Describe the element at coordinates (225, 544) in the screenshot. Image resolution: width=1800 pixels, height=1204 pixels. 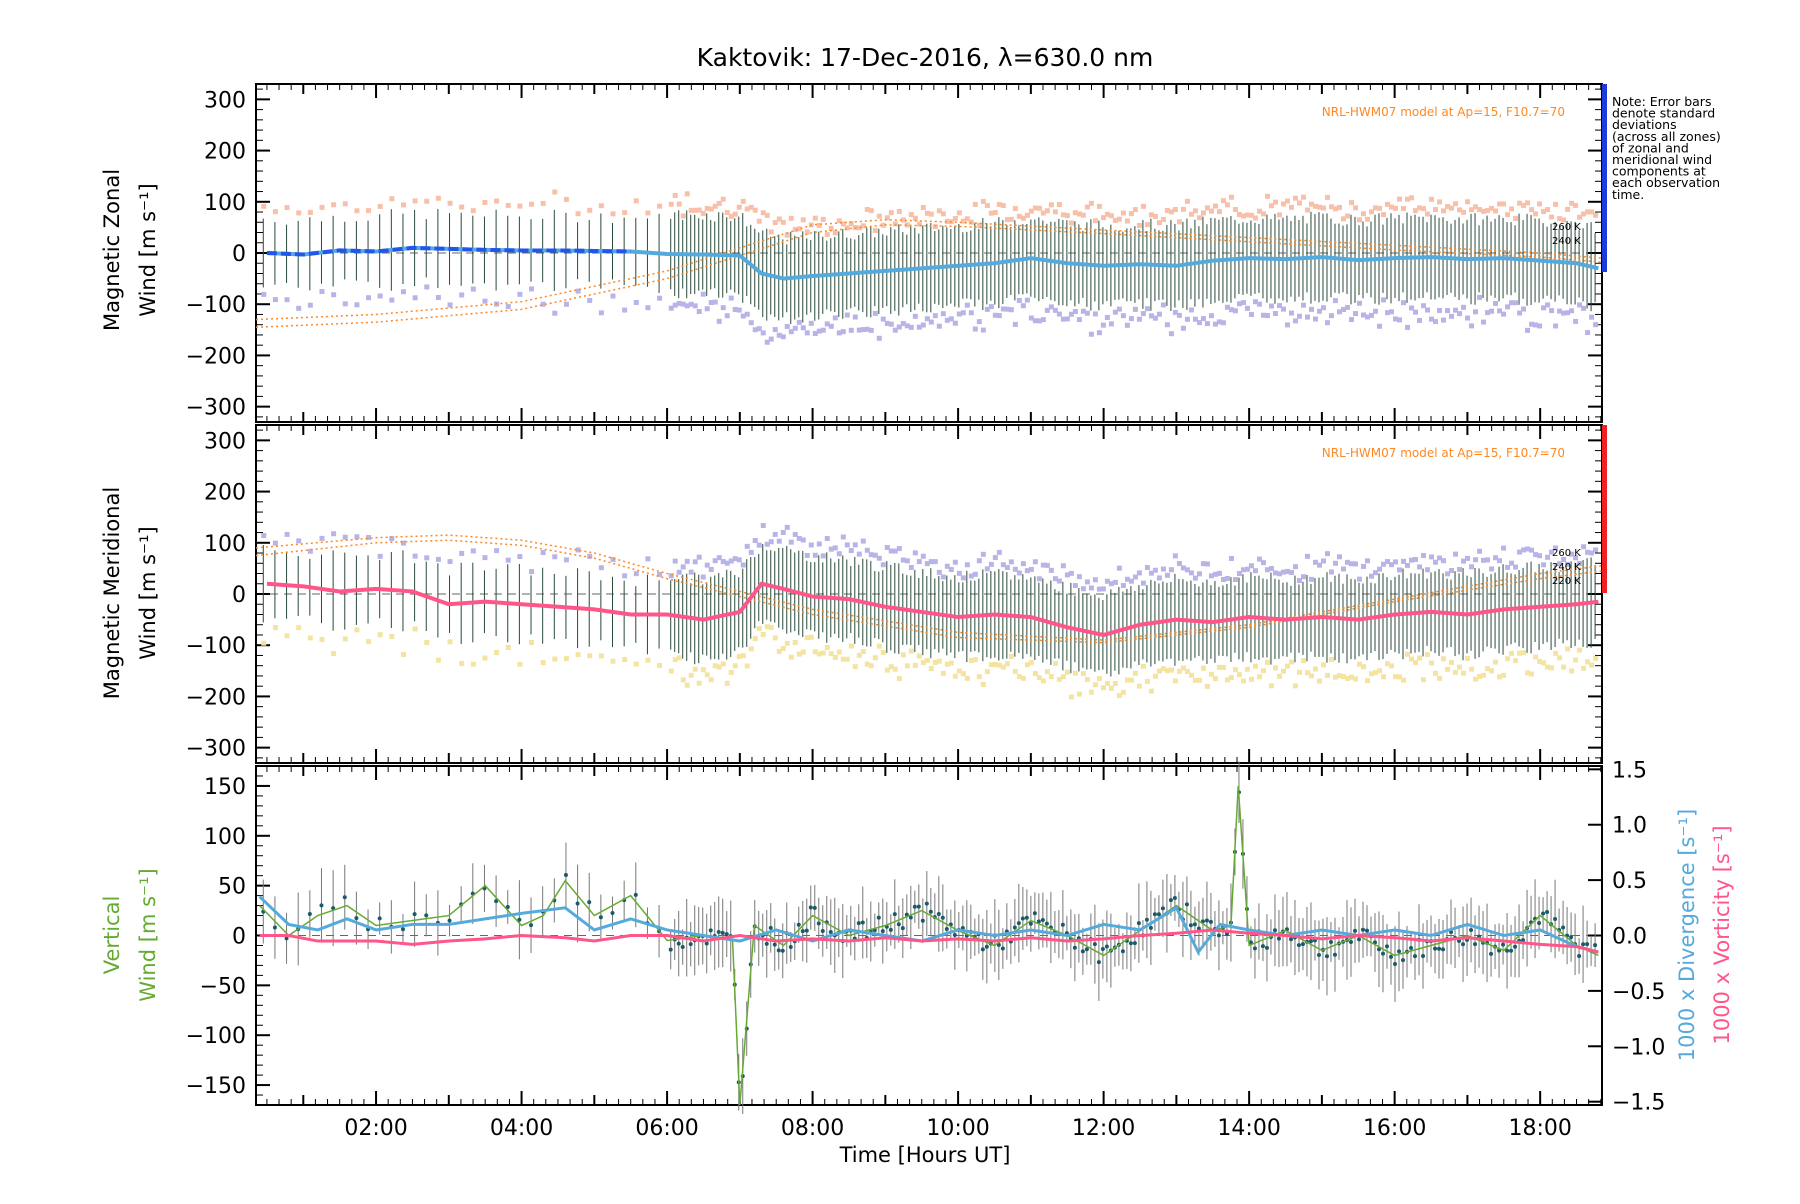
I see `y-tick-label: 100` at that location.